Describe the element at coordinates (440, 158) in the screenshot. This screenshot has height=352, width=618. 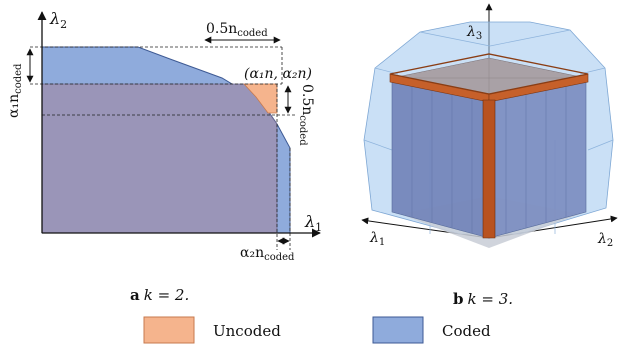
I see `cube-left-face` at that location.